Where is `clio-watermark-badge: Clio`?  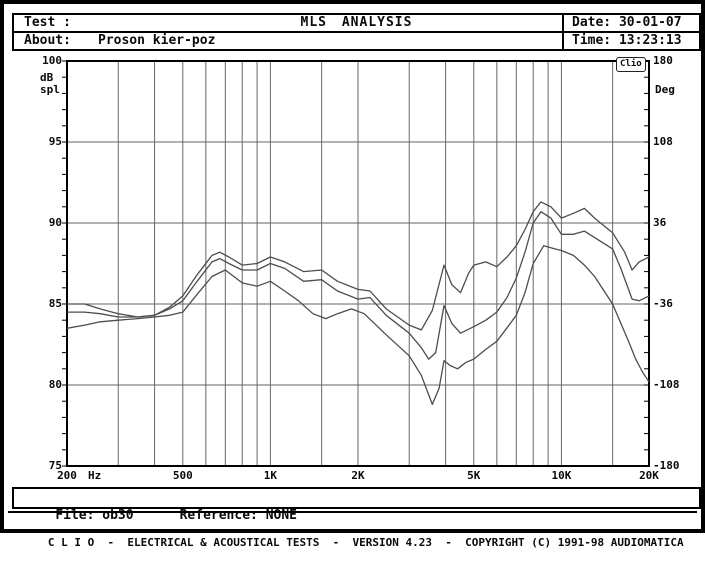
clio-watermark-badge: Clio is located at coordinates (631, 64).